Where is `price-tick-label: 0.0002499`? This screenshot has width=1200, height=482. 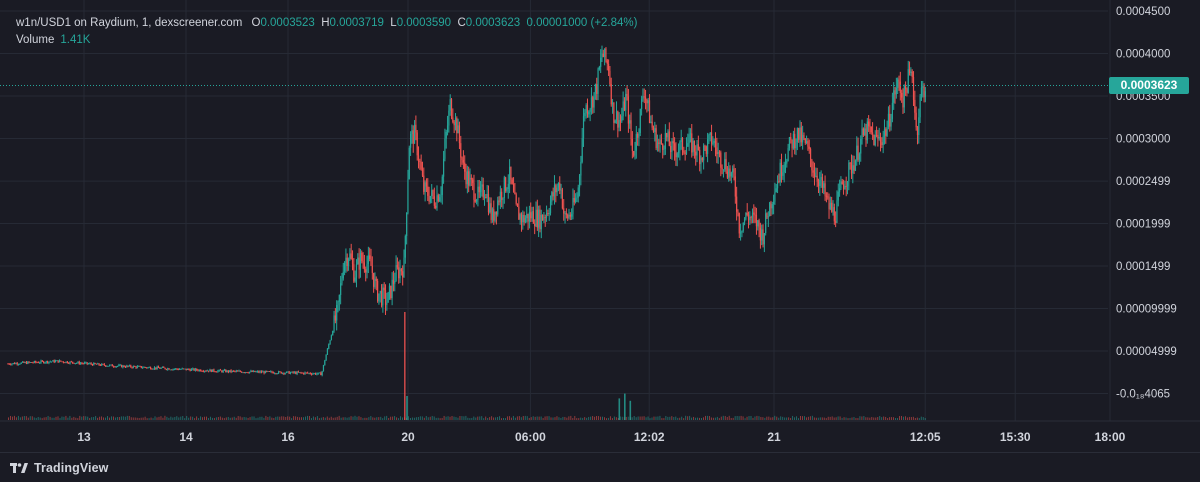 price-tick-label: 0.0002499 is located at coordinates (1143, 182).